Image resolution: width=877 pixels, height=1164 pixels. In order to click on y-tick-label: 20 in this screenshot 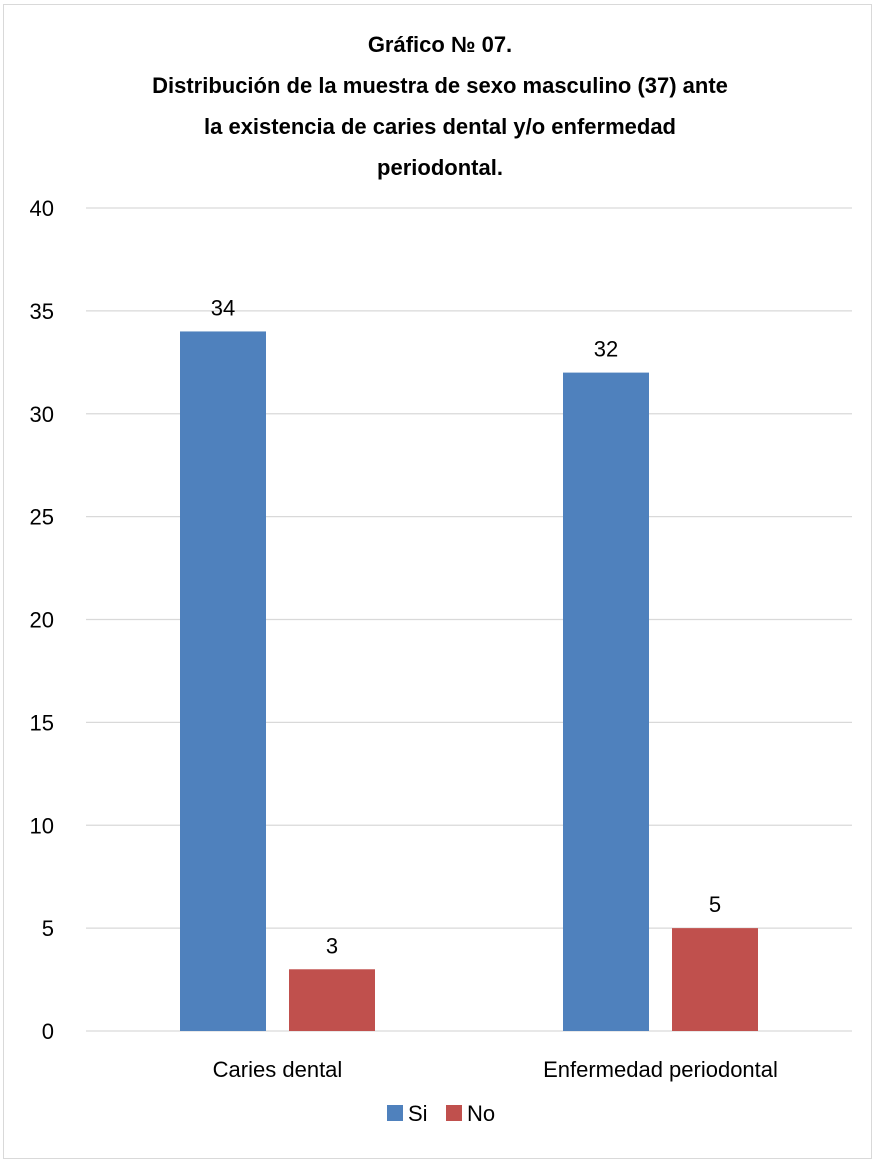, I will do `click(42, 620)`.